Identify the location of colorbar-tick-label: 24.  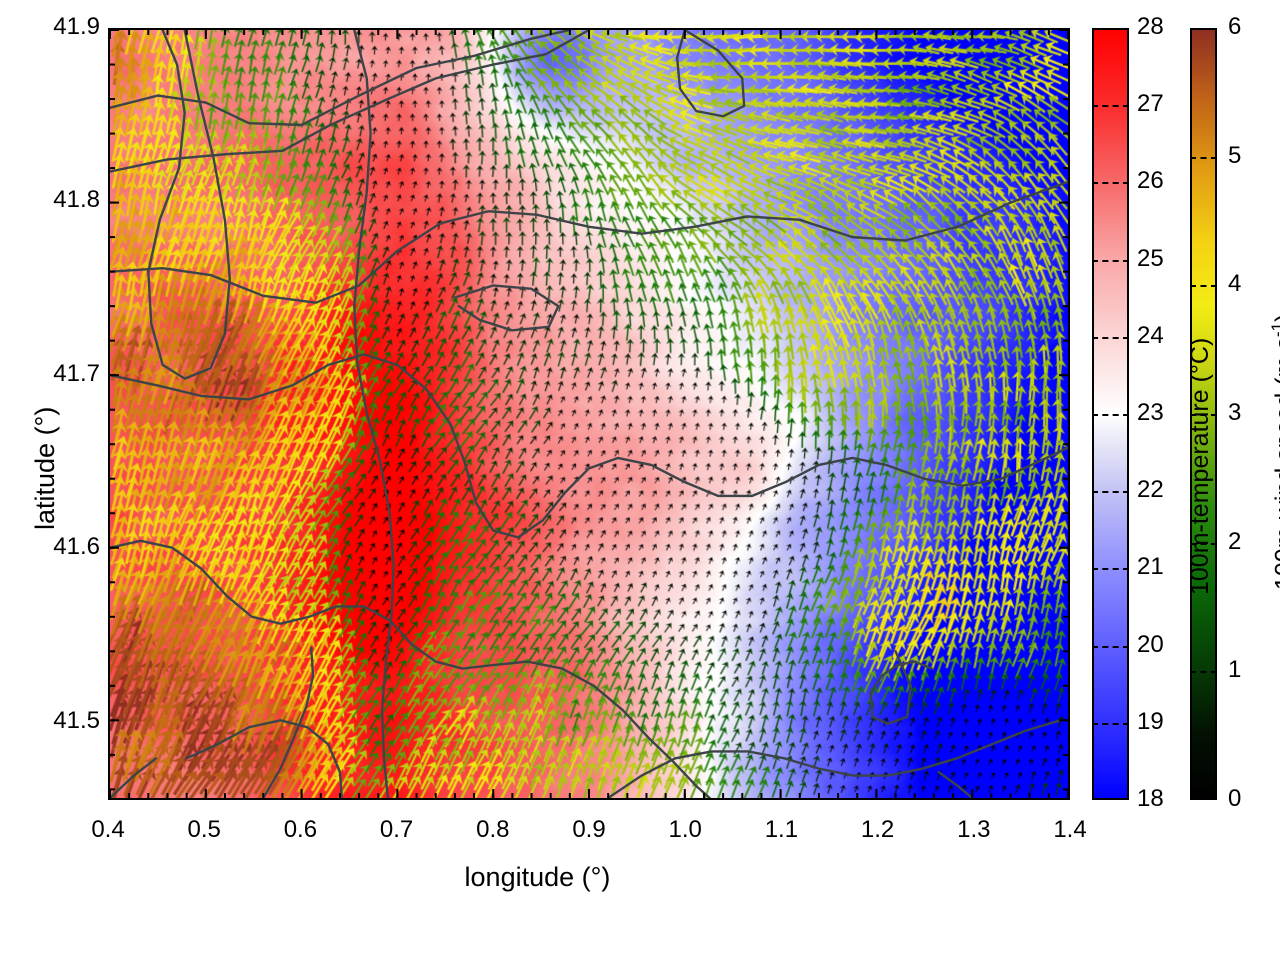
(1150, 335).